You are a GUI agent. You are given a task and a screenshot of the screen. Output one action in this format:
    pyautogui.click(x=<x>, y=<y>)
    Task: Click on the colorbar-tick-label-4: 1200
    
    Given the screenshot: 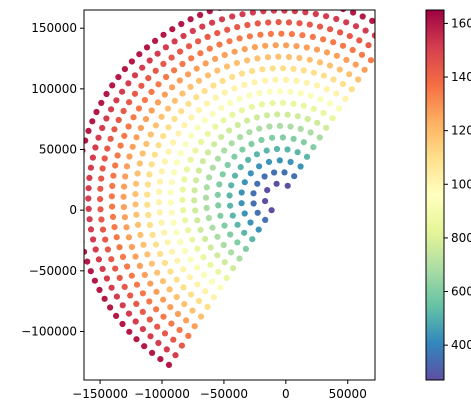 What is the action you would take?
    pyautogui.click(x=461, y=131)
    